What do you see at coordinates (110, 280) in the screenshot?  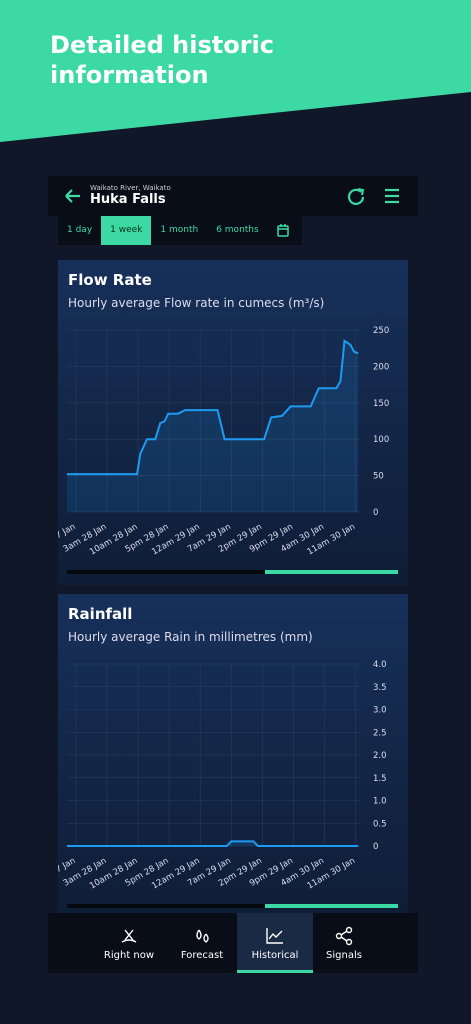 I see `chart-title: Flow Rate` at bounding box center [110, 280].